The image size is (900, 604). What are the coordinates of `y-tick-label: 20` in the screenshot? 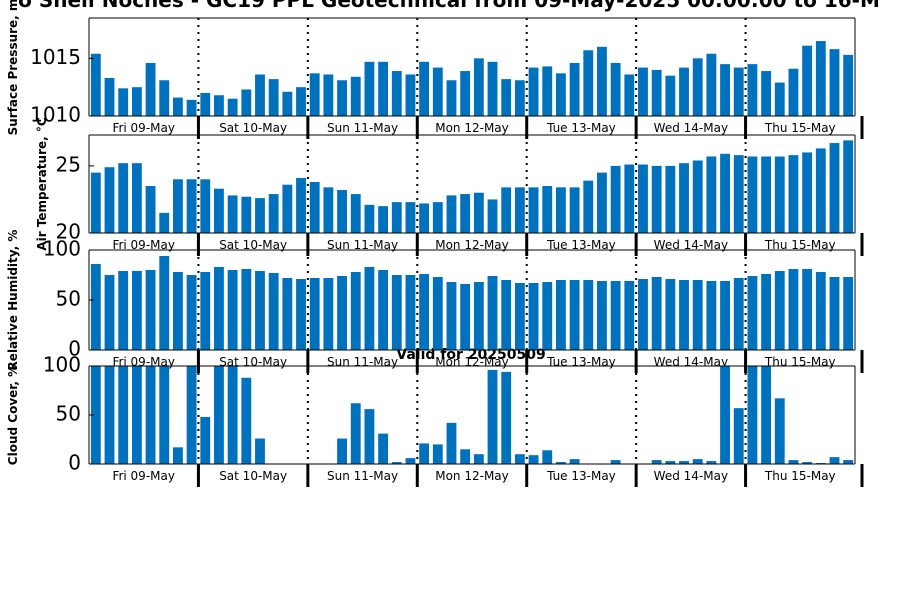 It's located at (68, 232).